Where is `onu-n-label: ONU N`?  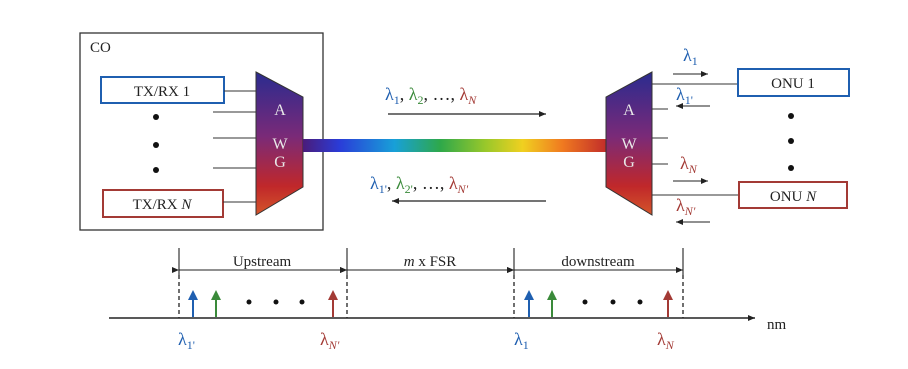
onu-n-label: ONU N is located at coordinates (793, 197).